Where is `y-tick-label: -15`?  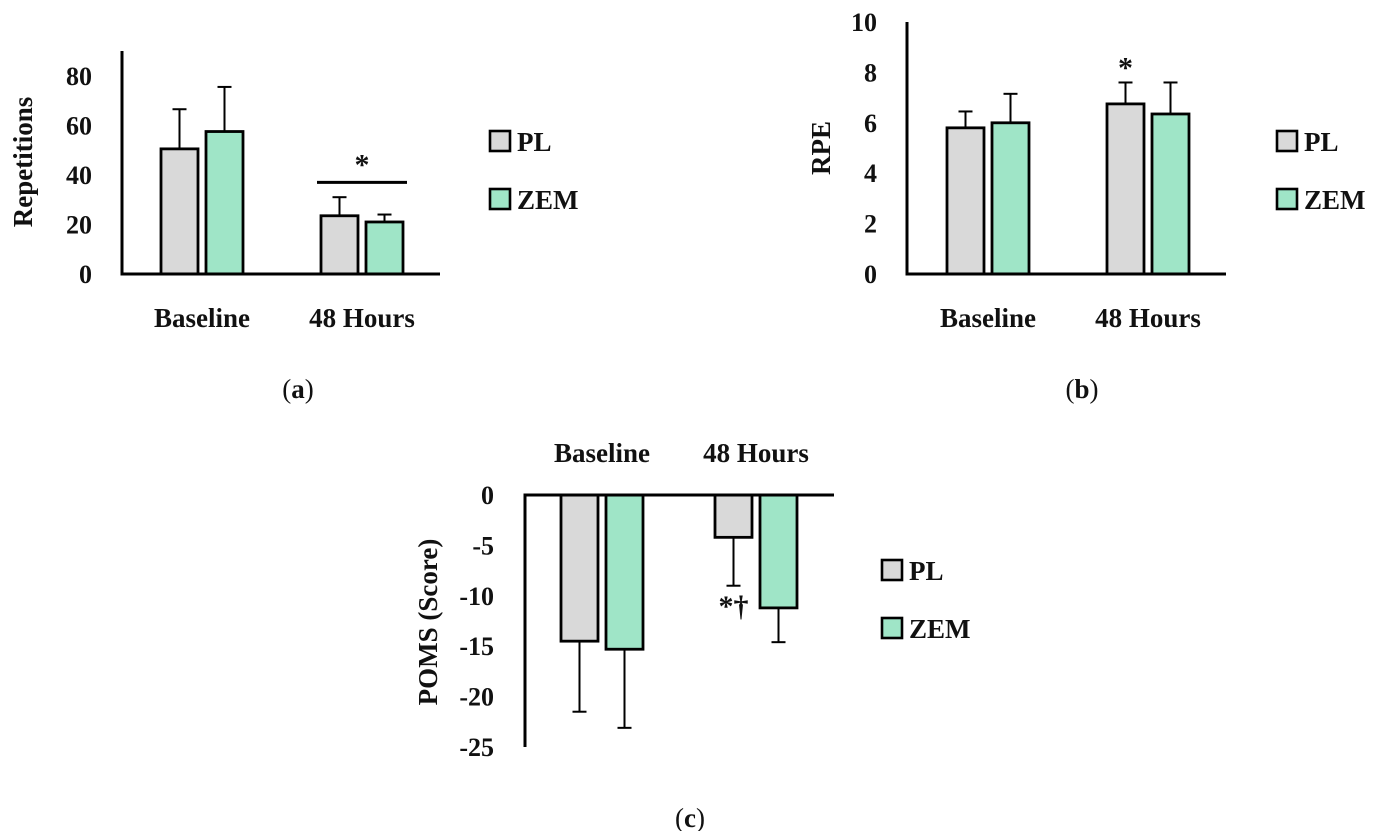
y-tick-label: -15 is located at coordinates (476, 646).